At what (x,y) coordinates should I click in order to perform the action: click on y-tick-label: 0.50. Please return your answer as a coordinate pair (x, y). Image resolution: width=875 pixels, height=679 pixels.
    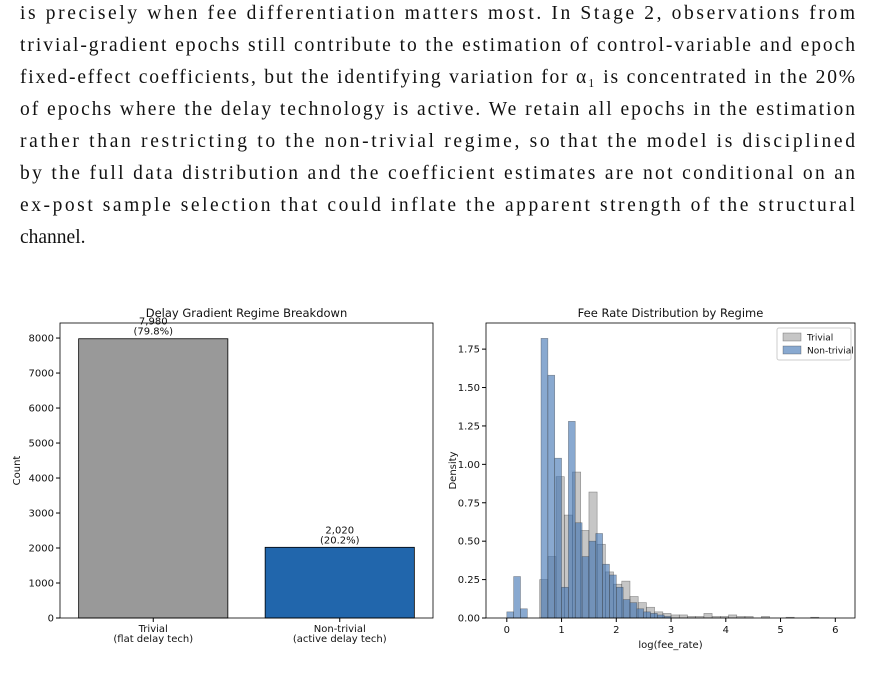
    Looking at the image, I should click on (469, 542).